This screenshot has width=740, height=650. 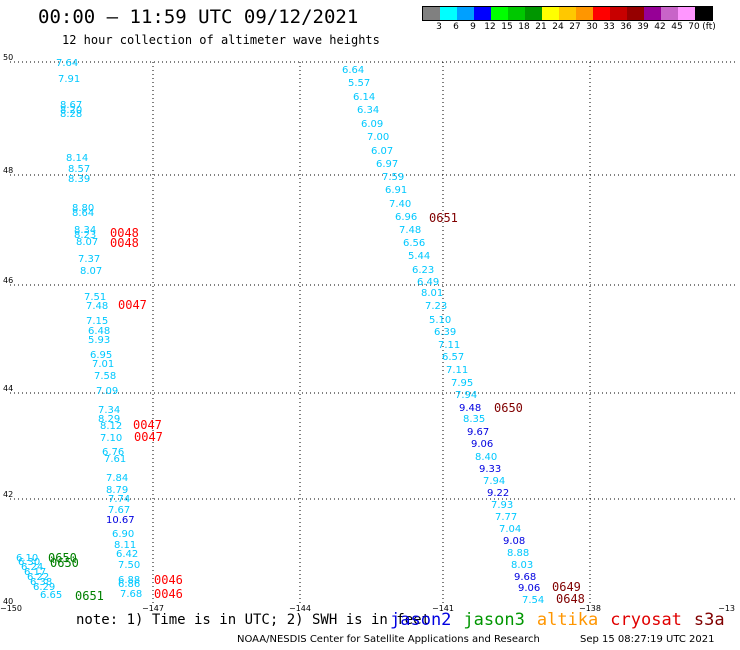 What do you see at coordinates (368, 110) in the screenshot?
I see `wave-height-value: 6.34` at bounding box center [368, 110].